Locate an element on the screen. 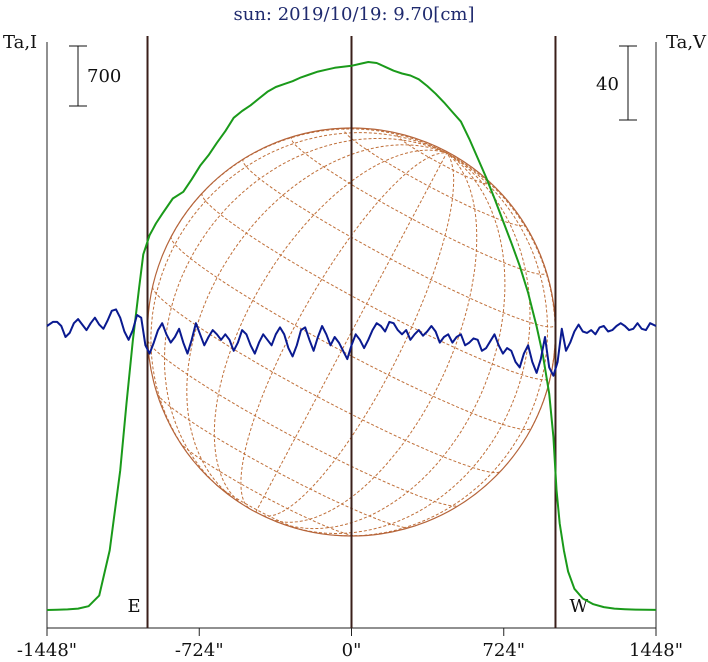  chart-title: sun: 2019/10/19: 9.70[cm] is located at coordinates (353, 14).